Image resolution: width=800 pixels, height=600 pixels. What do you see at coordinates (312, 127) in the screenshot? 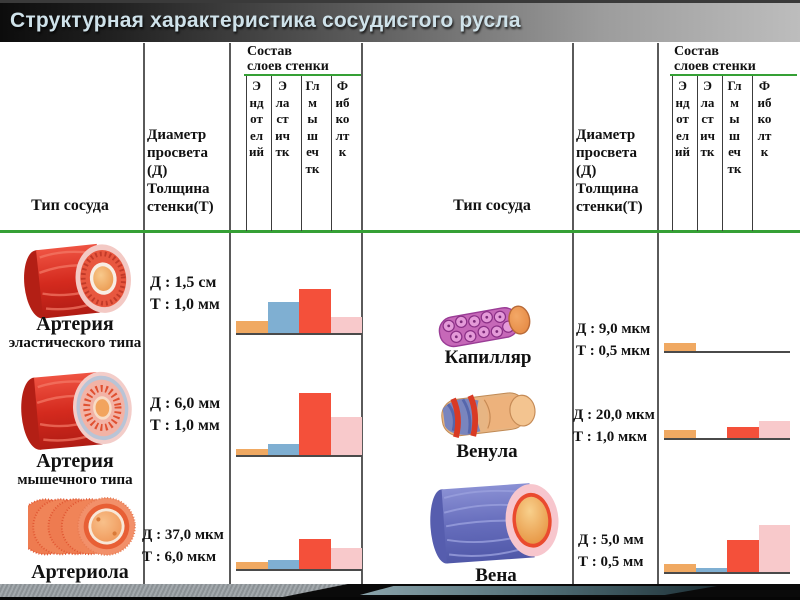
I see `layer-label-smooth-muscle-left: Глмышечтк` at bounding box center [312, 127].